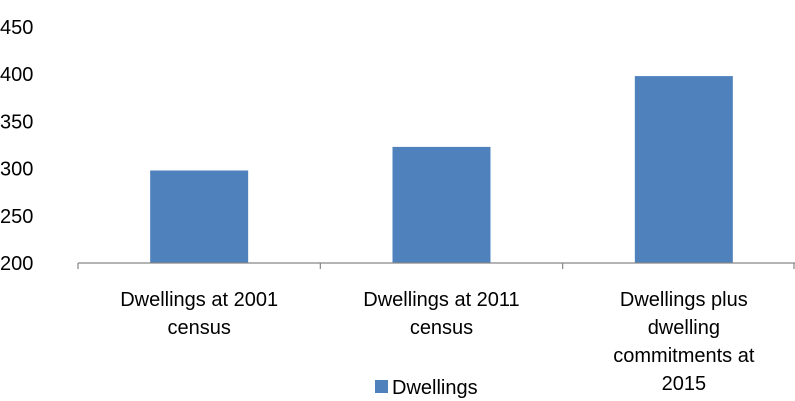 The width and height of the screenshot is (795, 401). What do you see at coordinates (16, 122) in the screenshot?
I see `y-tick-label: 350` at bounding box center [16, 122].